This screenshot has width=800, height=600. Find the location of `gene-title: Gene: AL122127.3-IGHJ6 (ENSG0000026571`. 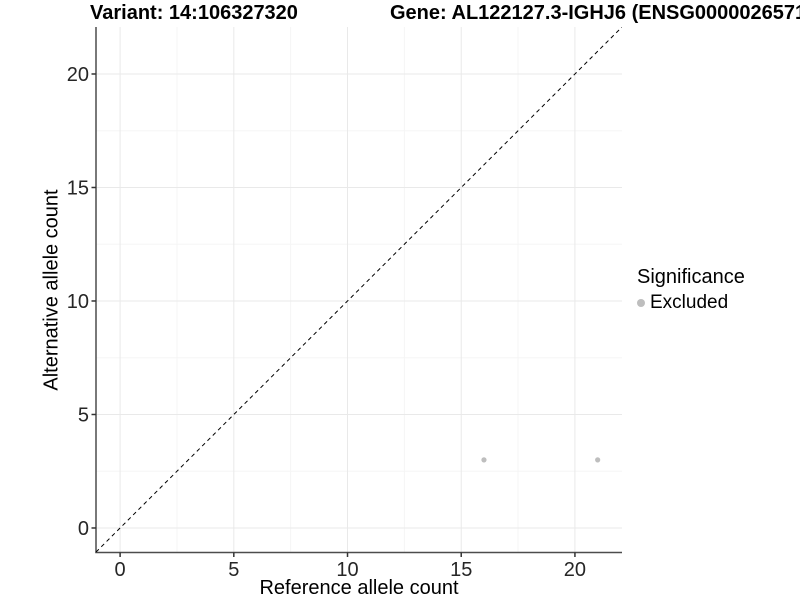

gene-title: Gene: AL122127.3-IGHJ6 (ENSG0000026571 is located at coordinates (595, 13).